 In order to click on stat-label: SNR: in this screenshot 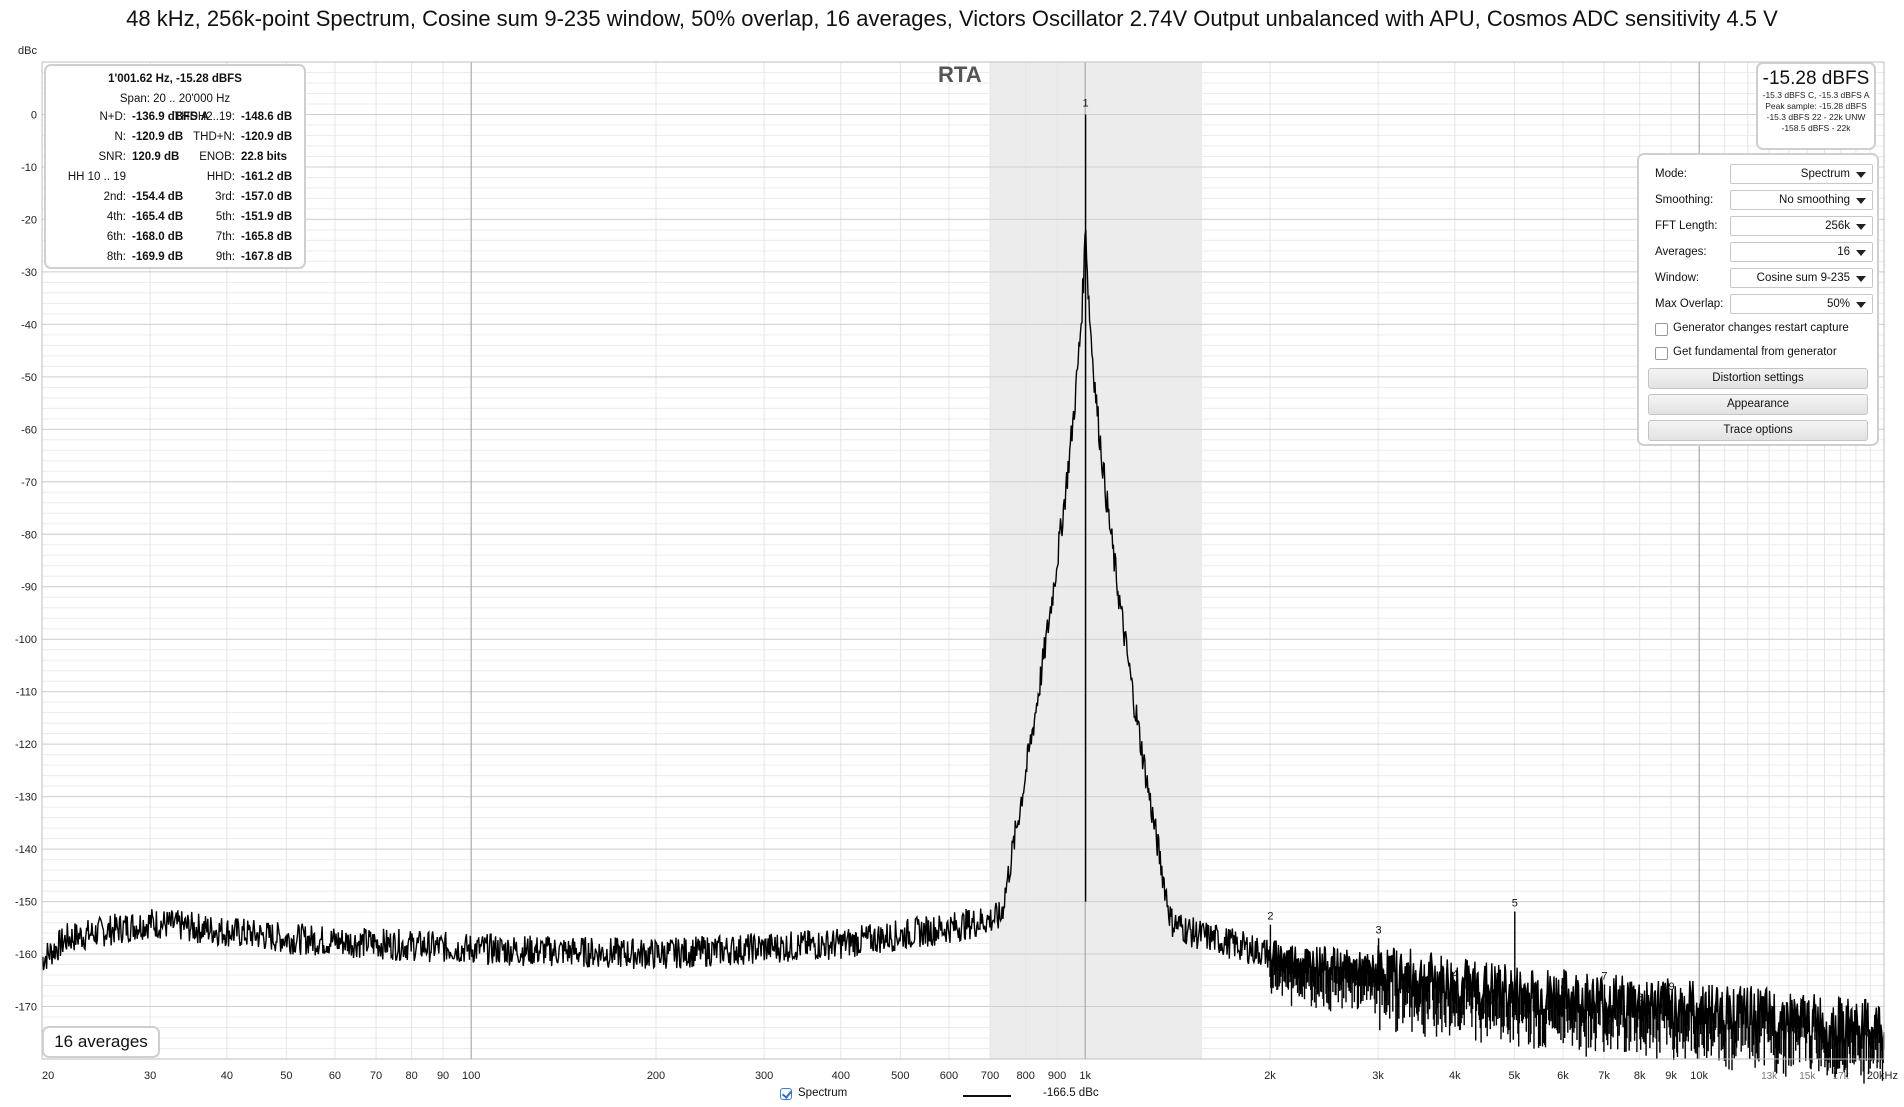, I will do `click(112, 157)`.